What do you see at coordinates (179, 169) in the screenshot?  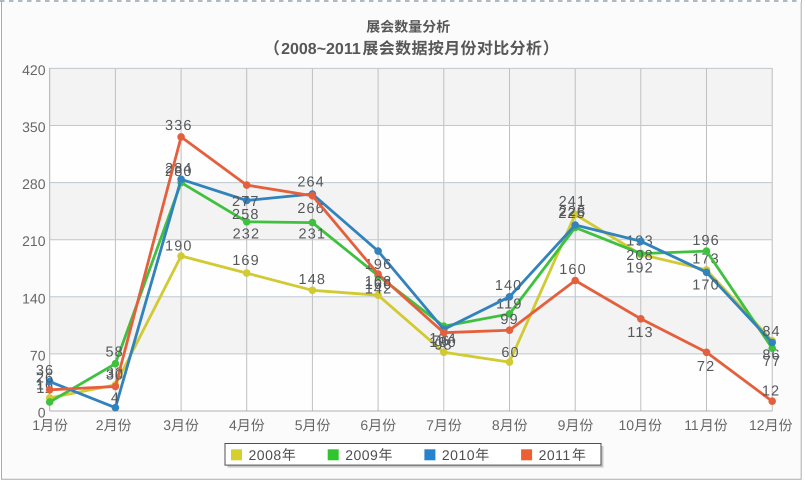 I see `svg-text: 284` at bounding box center [179, 169].